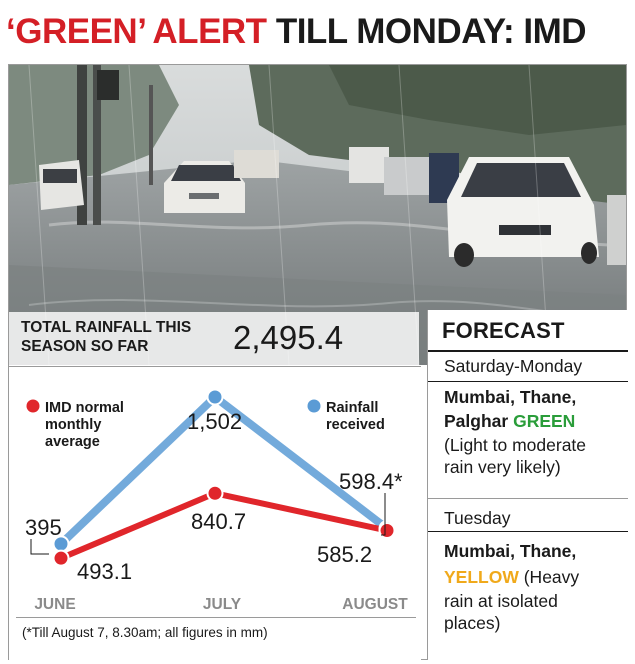  What do you see at coordinates (73, 425) in the screenshot?
I see `legend-label-imd-normal-1: monthly` at bounding box center [73, 425].